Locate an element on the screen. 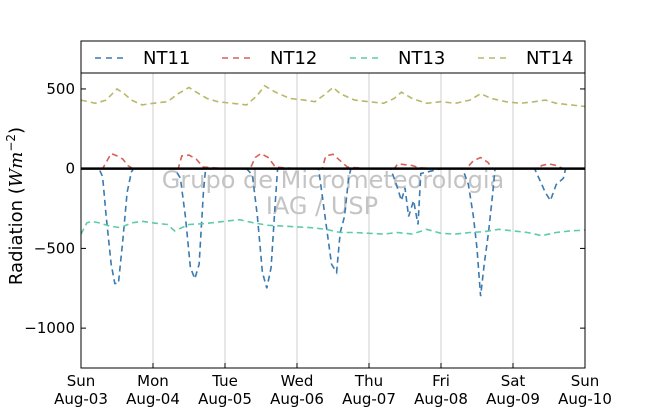 The image size is (650, 409). x-tick-day-4: Thu is located at coordinates (368, 381).